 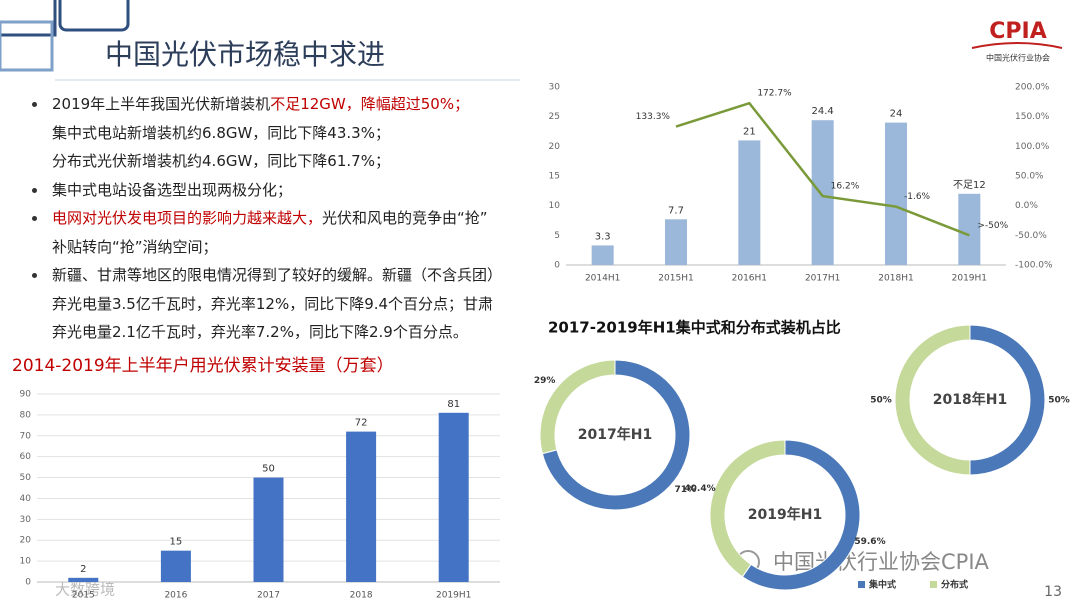 I want to click on value-label: 2, so click(x=83, y=569).